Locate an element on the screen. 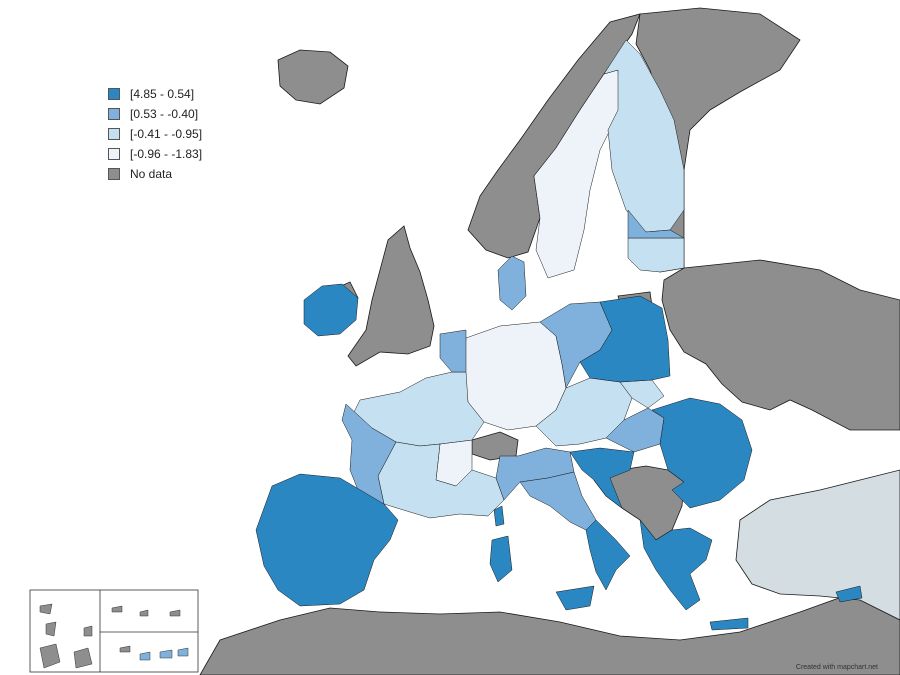  legend-label: [-0.41 - -0.95] is located at coordinates (166, 134).